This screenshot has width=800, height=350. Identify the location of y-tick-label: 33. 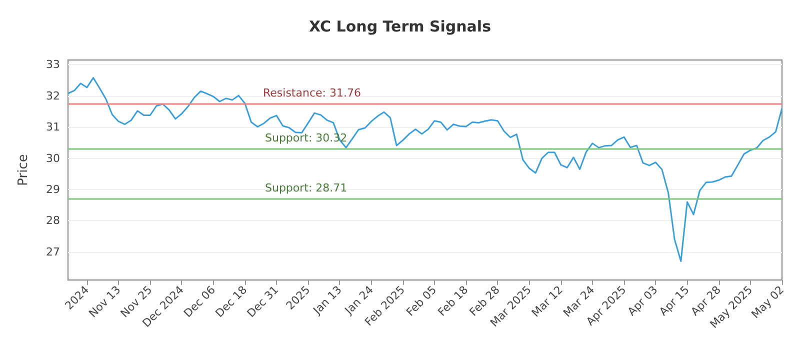
(53, 65).